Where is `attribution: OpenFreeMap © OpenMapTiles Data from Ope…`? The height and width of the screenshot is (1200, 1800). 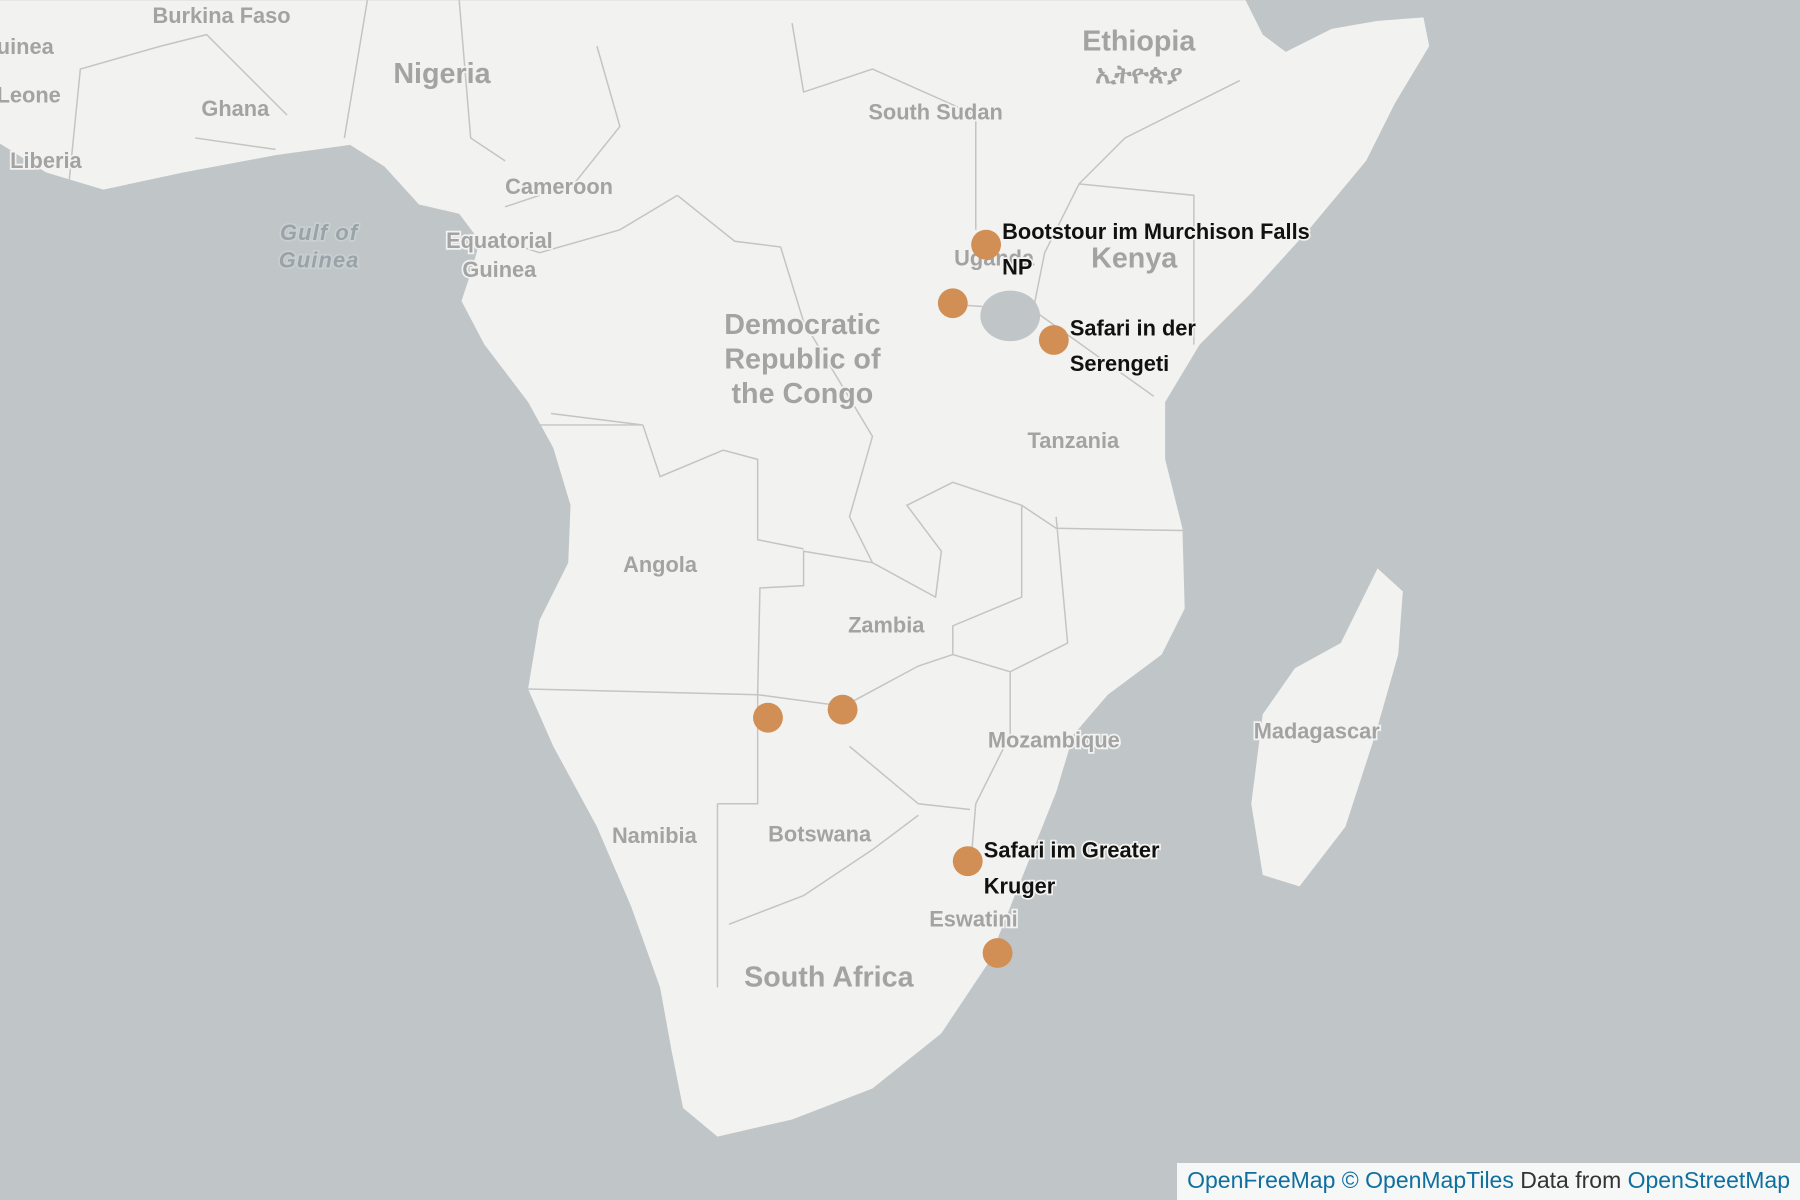 attribution: OpenFreeMap © OpenMapTiles Data from Ope… is located at coordinates (1488, 1181).